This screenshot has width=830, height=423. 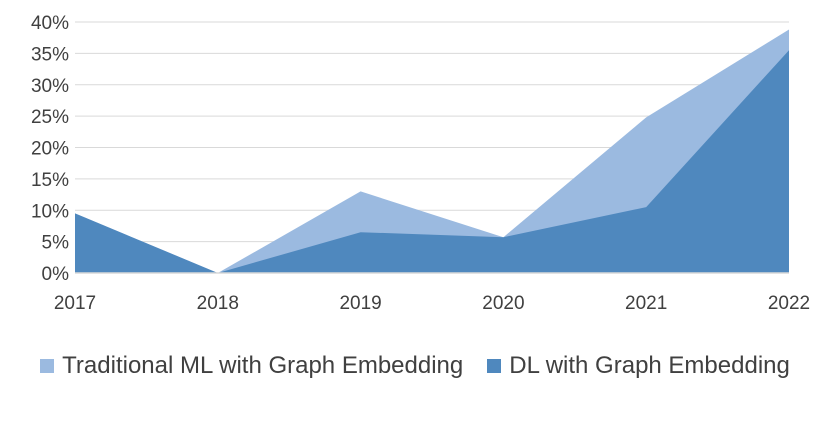 What do you see at coordinates (432, 303) in the screenshot?
I see `x-axis-ticks: 2017 2018 2019 2020 2021 2022` at bounding box center [432, 303].